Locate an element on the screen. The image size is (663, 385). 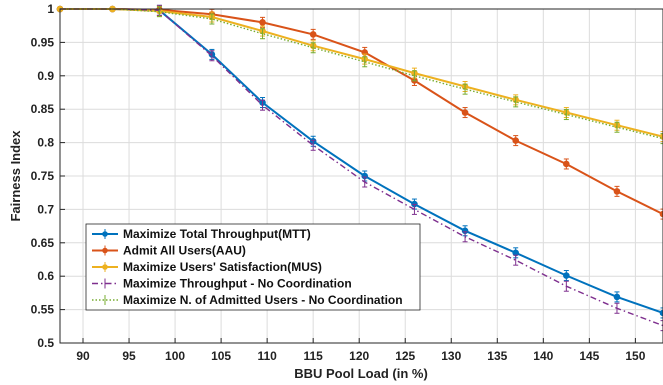
x-tick-label: 120 is located at coordinates (359, 356).